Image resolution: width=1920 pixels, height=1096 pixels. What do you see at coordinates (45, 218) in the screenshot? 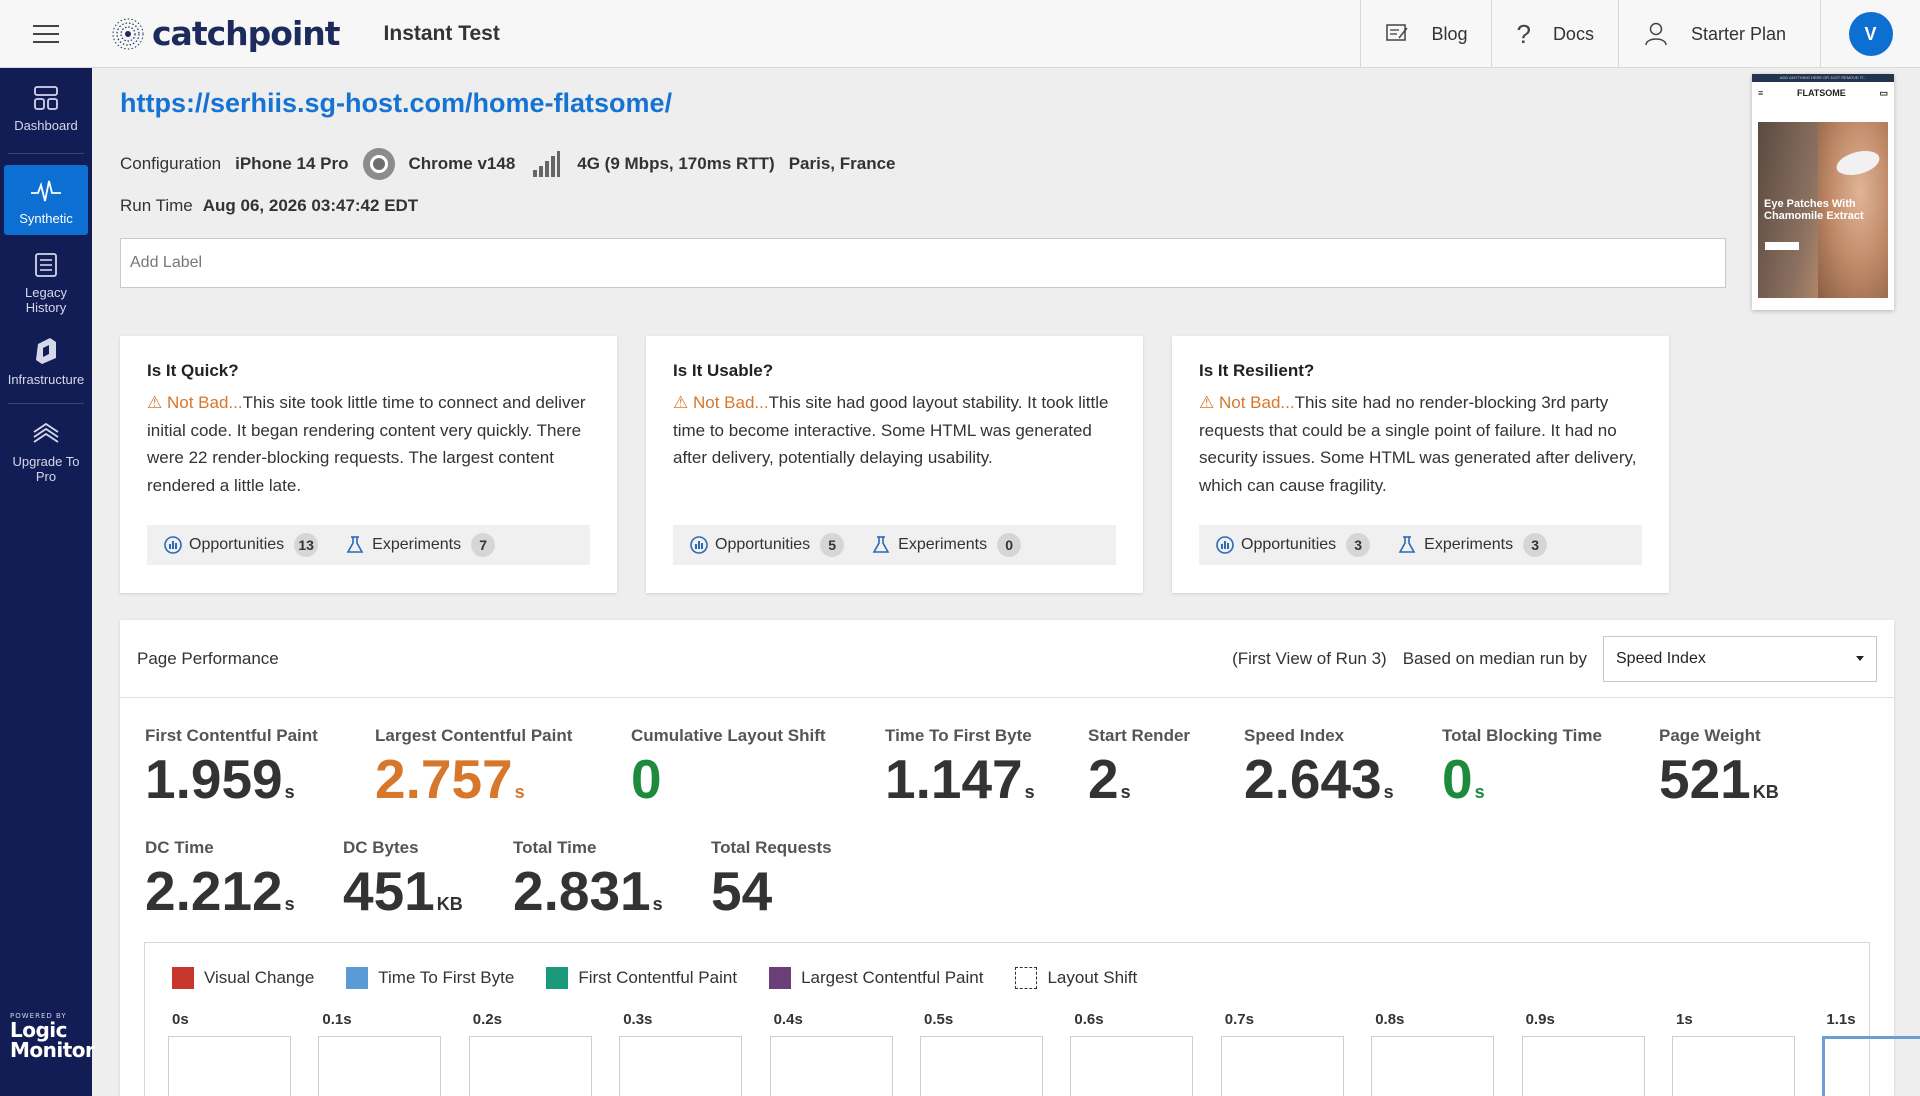
I see `sidebar-item-label: Synthetic` at bounding box center [45, 218].